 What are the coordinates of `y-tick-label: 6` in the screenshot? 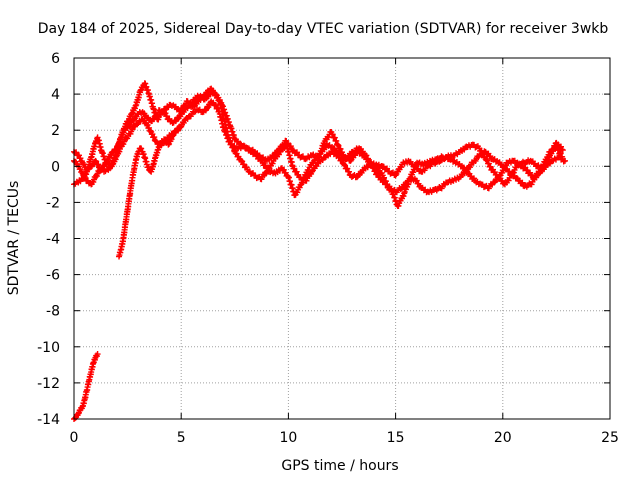 It's located at (55, 59).